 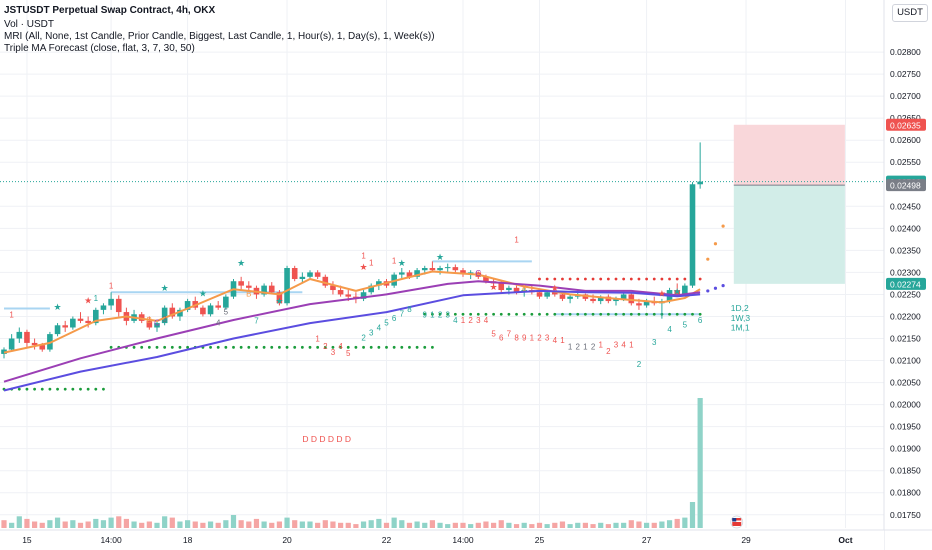 What do you see at coordinates (905, 471) in the screenshot?
I see `price-tick-label: 0.01850` at bounding box center [905, 471].